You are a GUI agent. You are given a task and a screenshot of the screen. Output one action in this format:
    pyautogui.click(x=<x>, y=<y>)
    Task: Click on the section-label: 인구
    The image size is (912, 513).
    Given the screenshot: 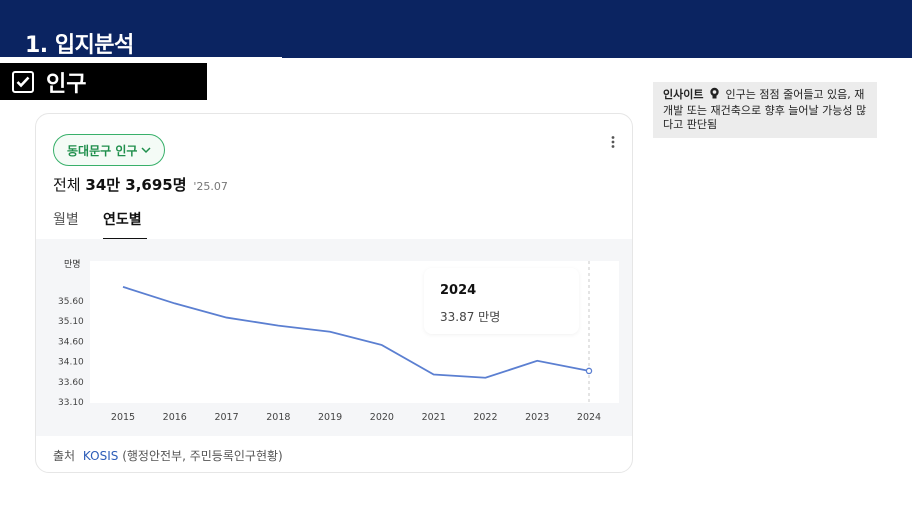 What is the action you would take?
    pyautogui.click(x=66, y=84)
    